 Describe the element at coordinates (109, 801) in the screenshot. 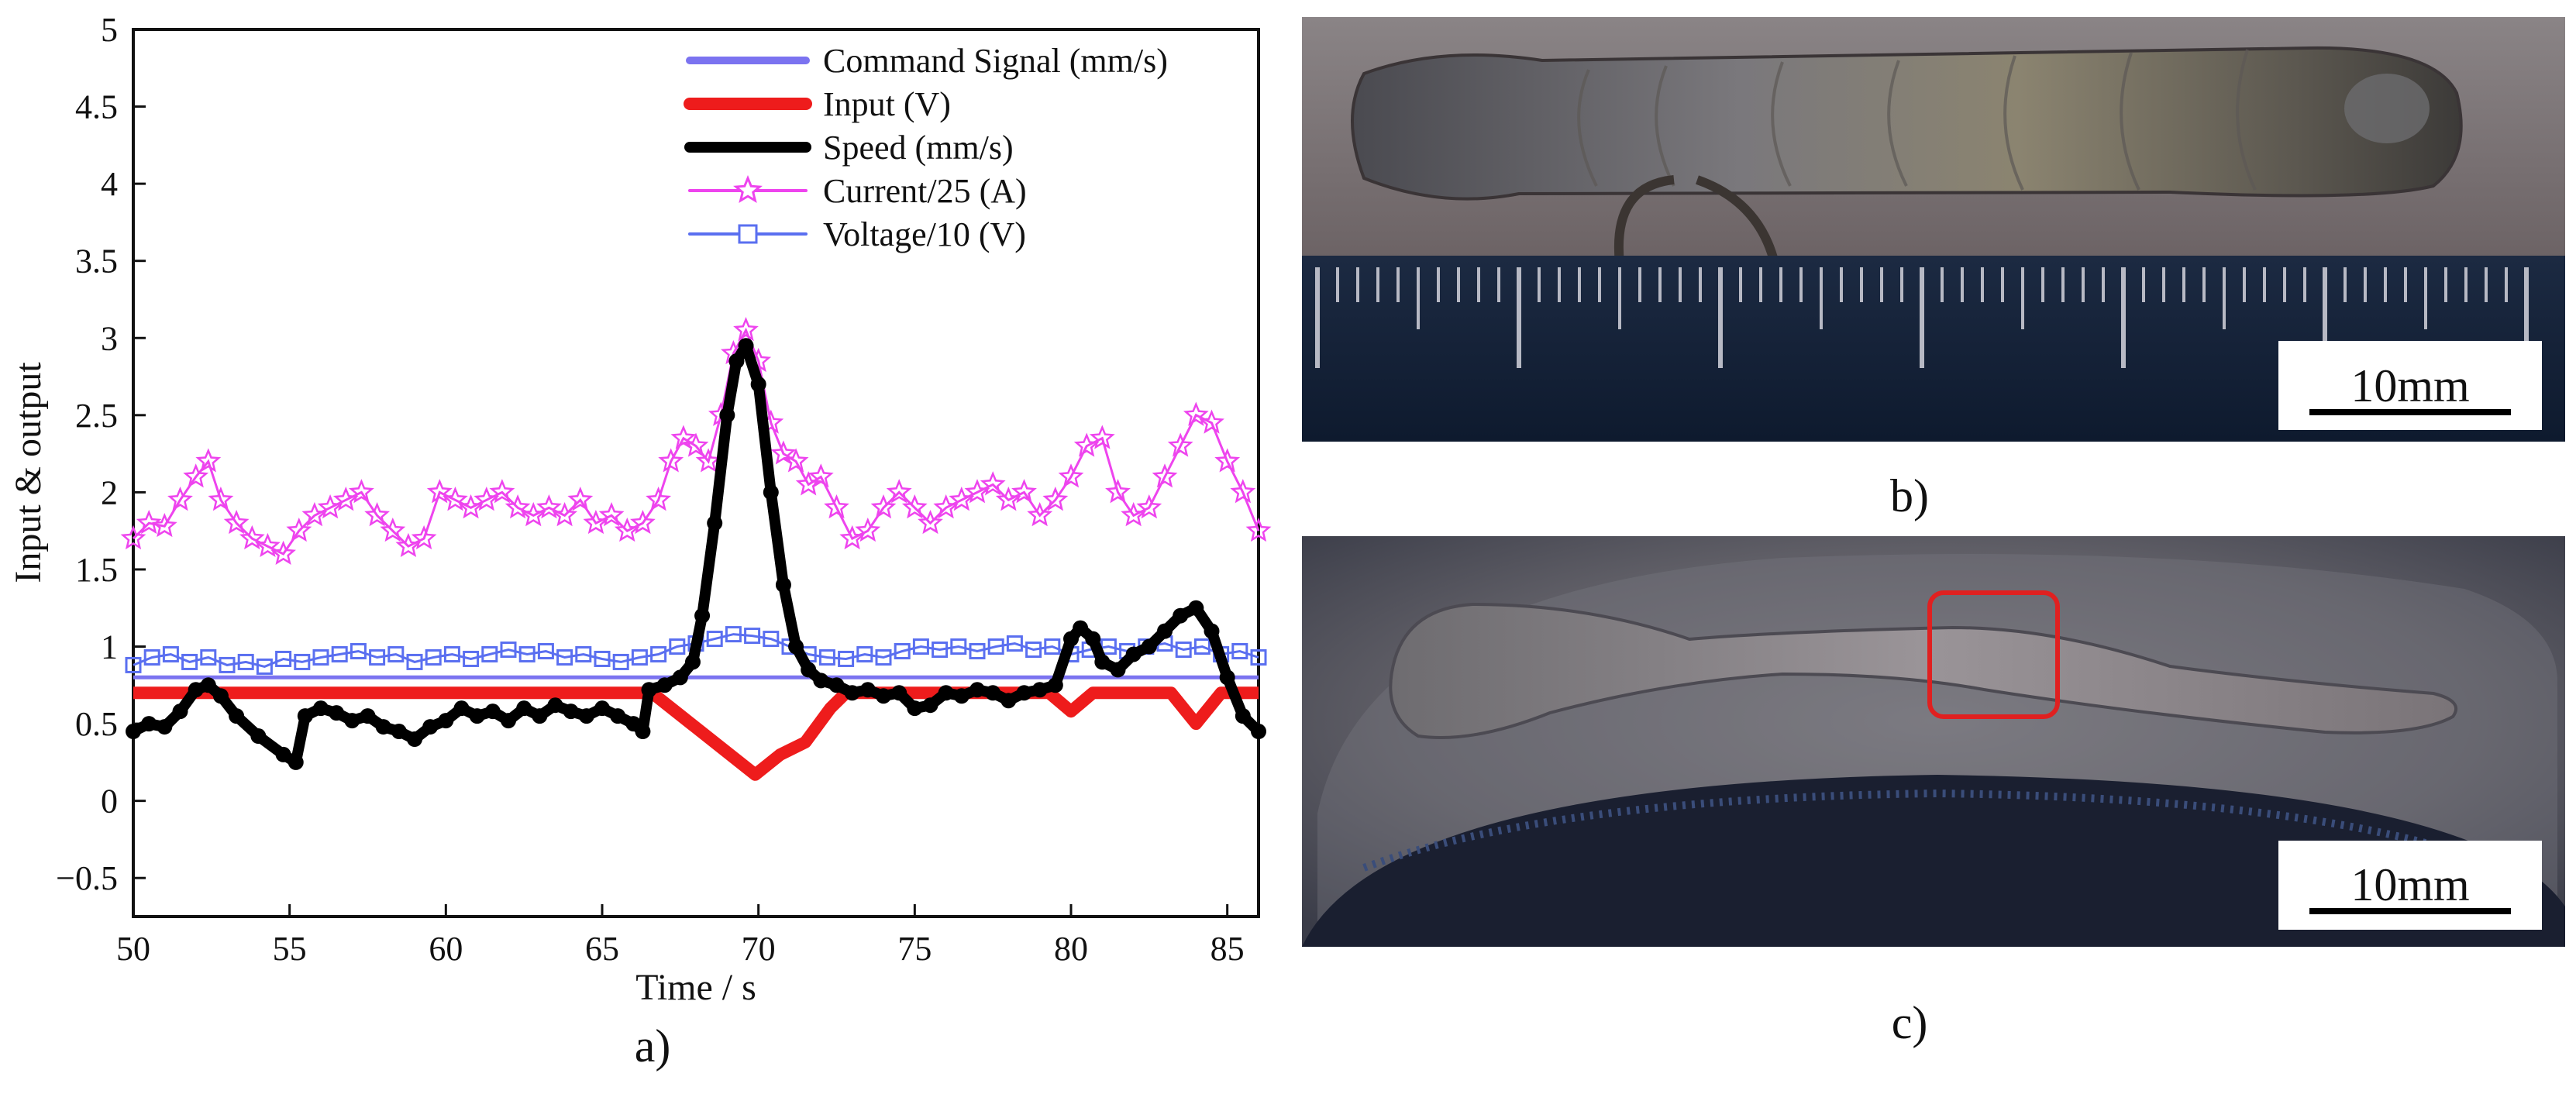

I see `y-tick-label: 0` at that location.